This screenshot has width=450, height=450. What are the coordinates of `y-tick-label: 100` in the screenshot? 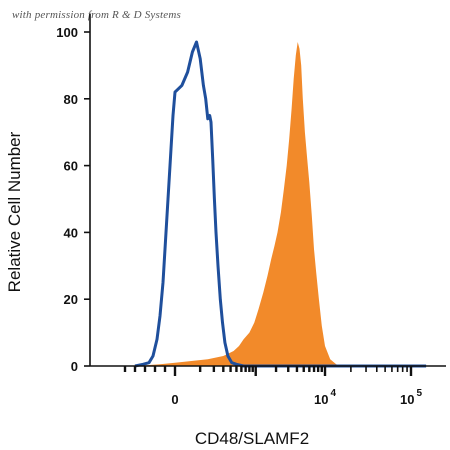 It's located at (67, 32).